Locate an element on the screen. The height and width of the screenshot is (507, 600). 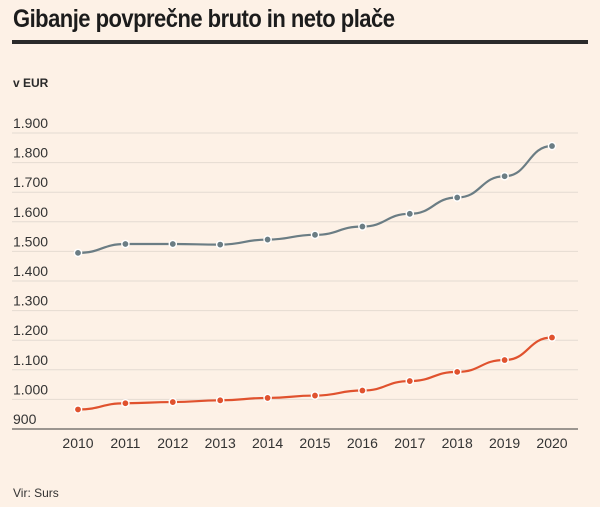
y-tick-label: 1.500 is located at coordinates (30, 241).